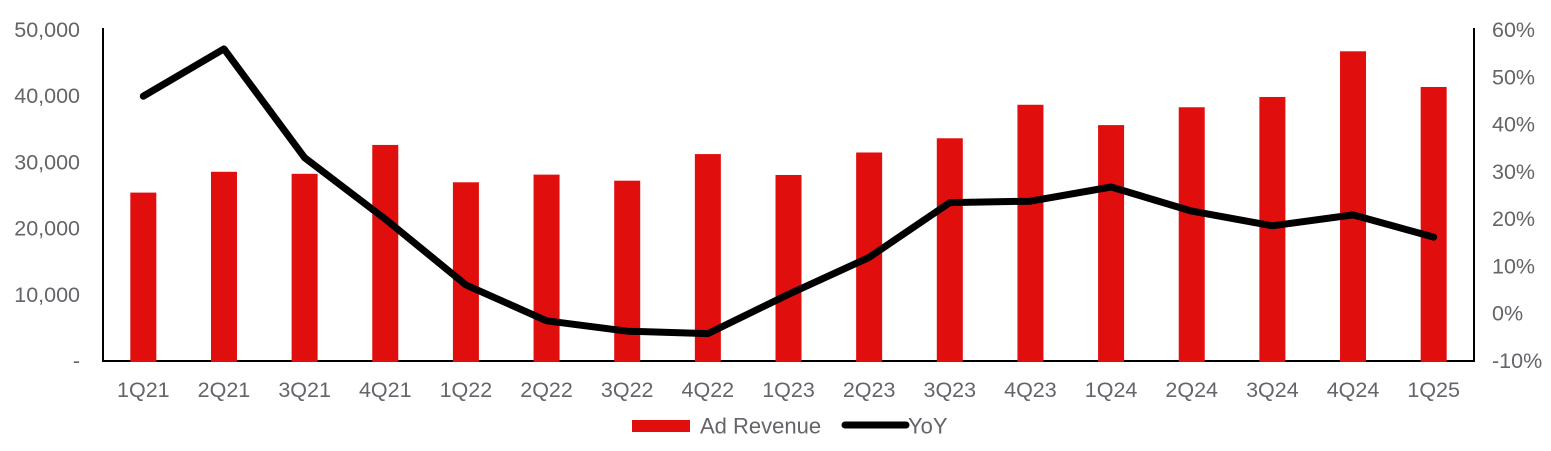  I want to click on bar-1q25, so click(1433, 224).